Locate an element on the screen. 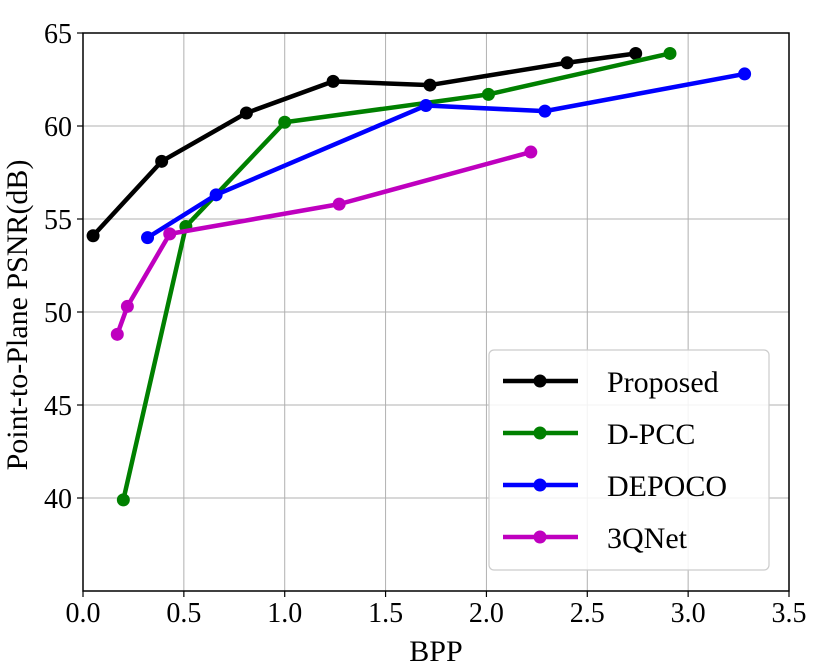 This screenshot has height=664, width=830. legend-item-depoco: DEPOCO is located at coordinates (615, 486).